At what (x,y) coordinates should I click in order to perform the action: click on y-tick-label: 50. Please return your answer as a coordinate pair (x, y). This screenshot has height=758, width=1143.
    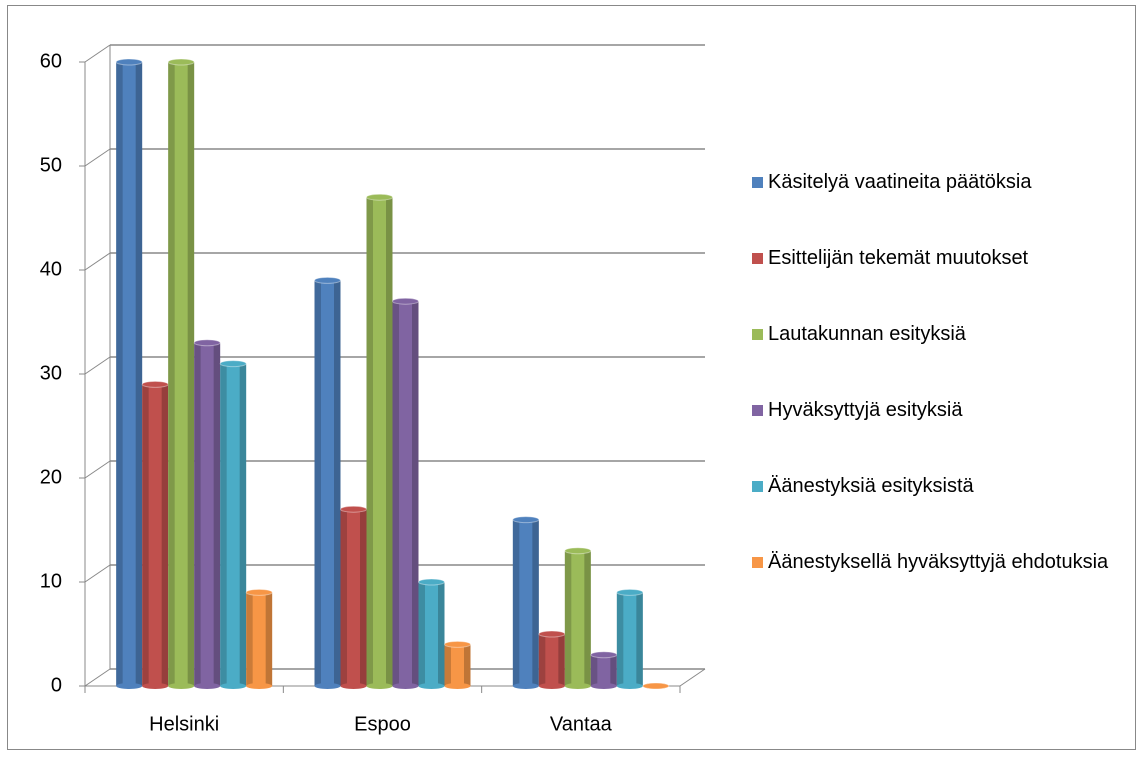
    Looking at the image, I should click on (51, 165).